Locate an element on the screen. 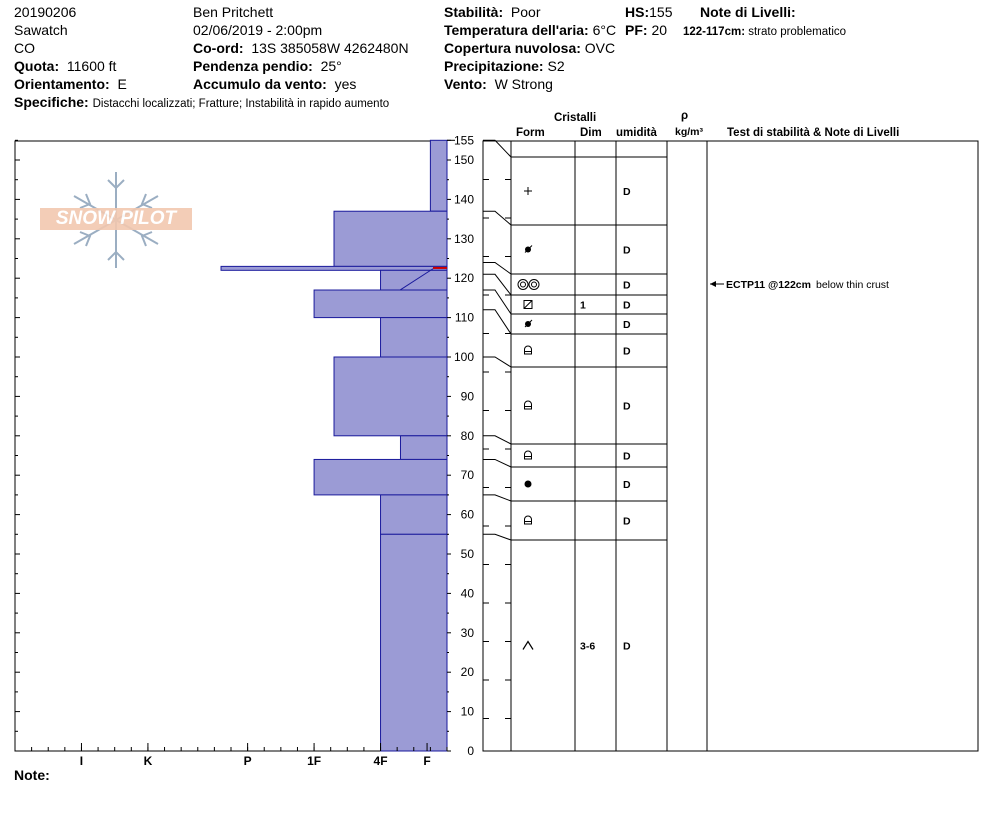 The image size is (994, 840). observer-name: Ben Pritchett is located at coordinates (233, 12).